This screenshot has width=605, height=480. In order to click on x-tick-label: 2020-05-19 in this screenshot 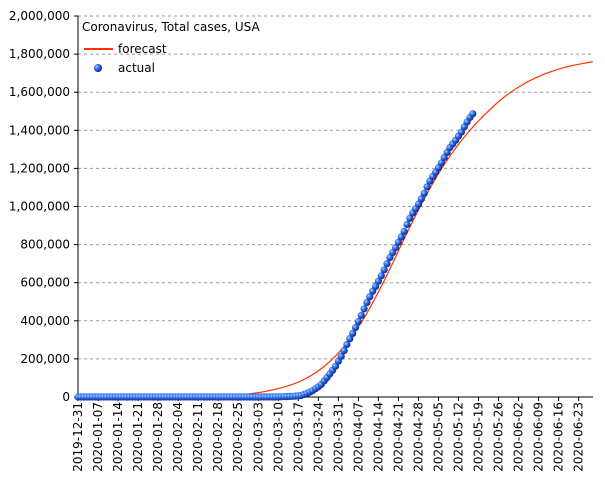, I will do `click(479, 437)`.